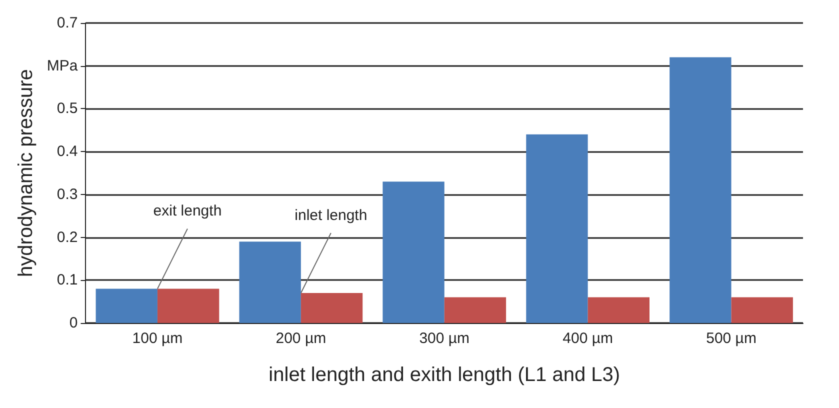 Image resolution: width=839 pixels, height=408 pixels. I want to click on annotation: exit length, so click(187, 211).